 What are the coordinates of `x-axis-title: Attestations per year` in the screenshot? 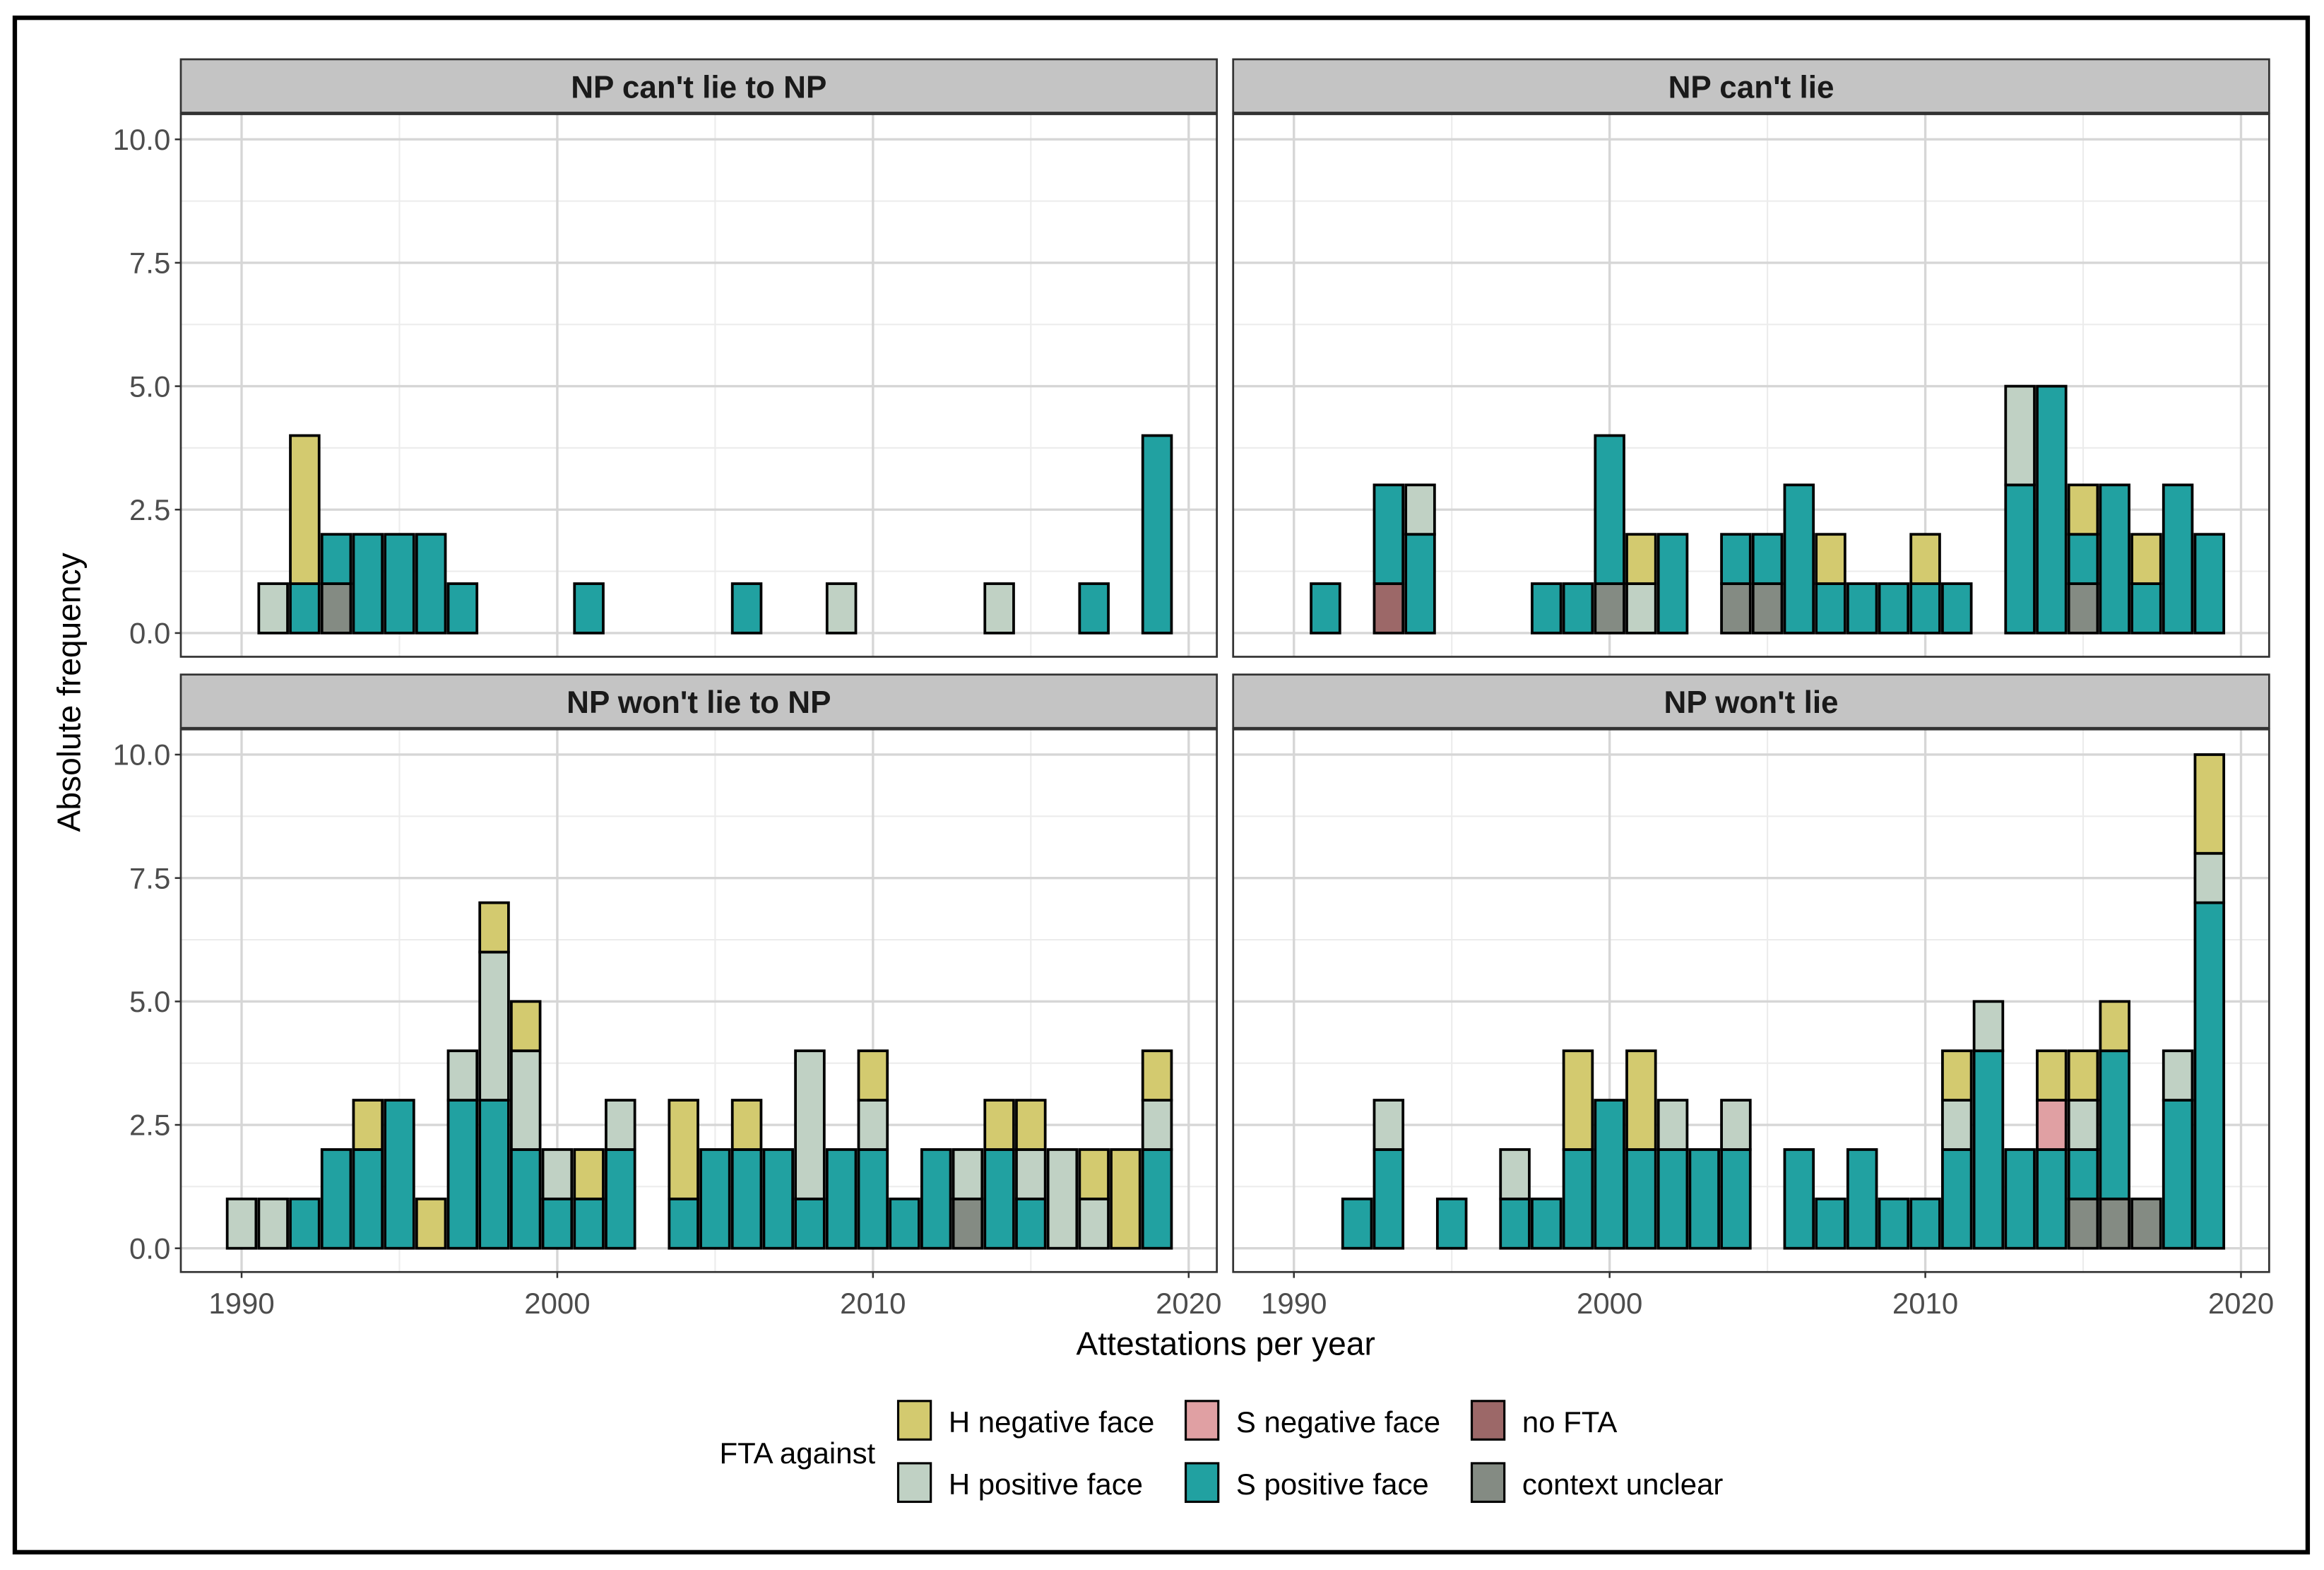 It's located at (1226, 1344).